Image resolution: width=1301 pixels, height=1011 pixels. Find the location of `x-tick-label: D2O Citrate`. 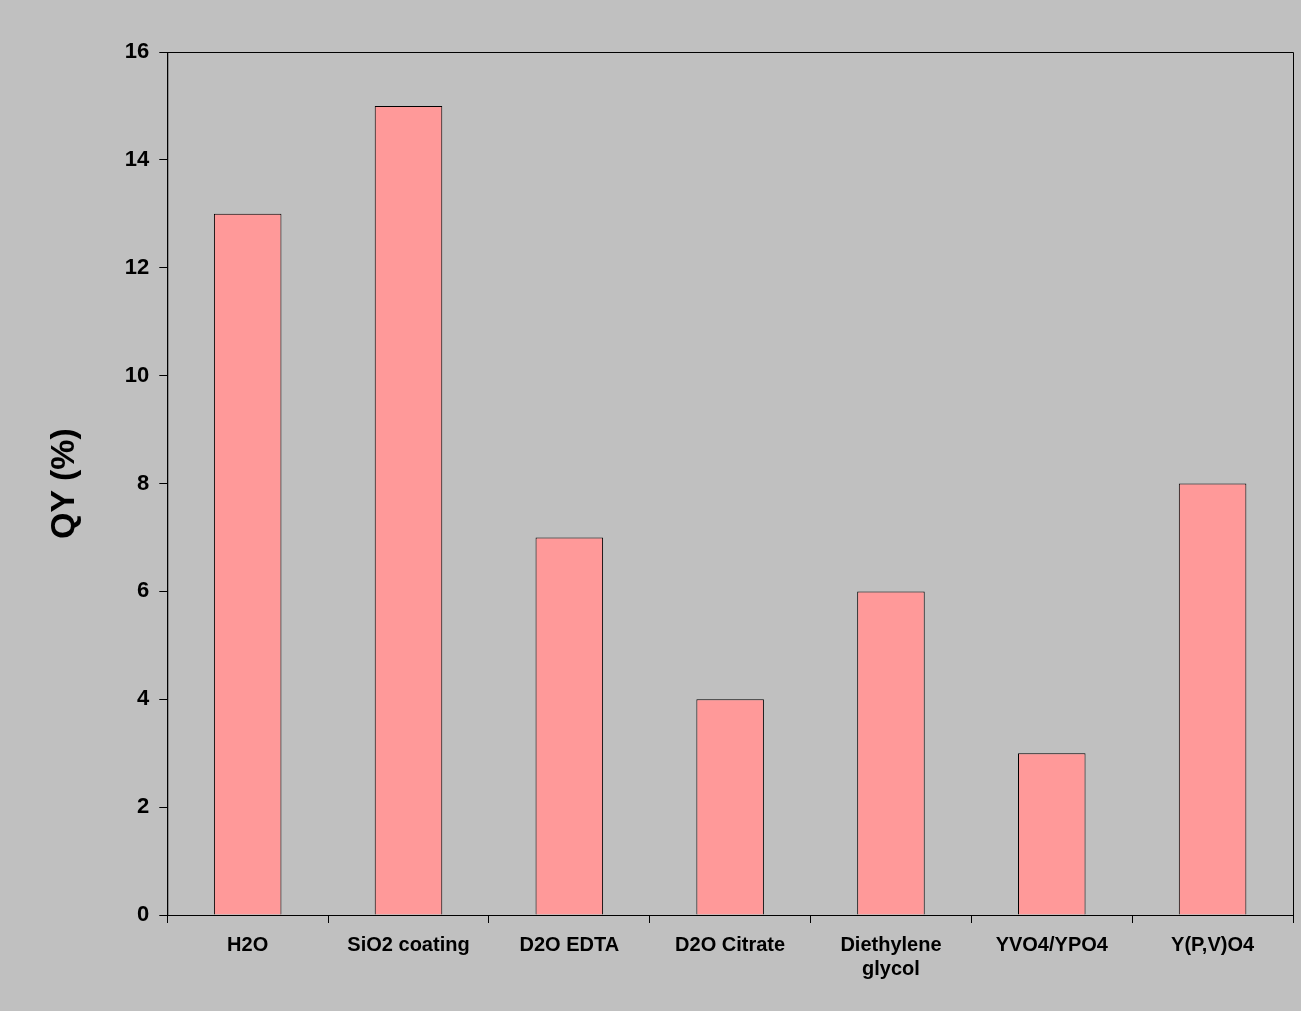

x-tick-label: D2O Citrate is located at coordinates (730, 943).